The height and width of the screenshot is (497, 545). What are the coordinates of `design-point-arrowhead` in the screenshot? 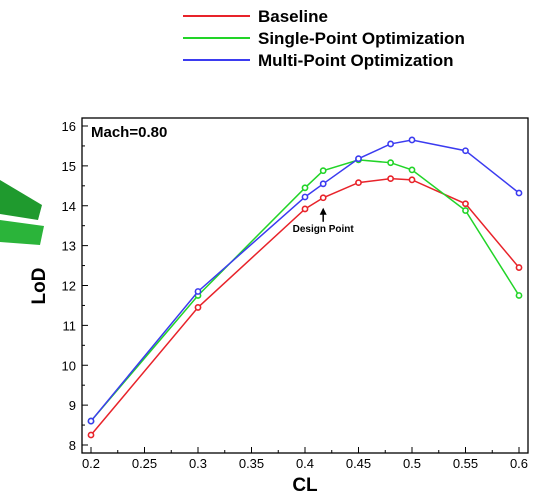 It's located at (323, 211).